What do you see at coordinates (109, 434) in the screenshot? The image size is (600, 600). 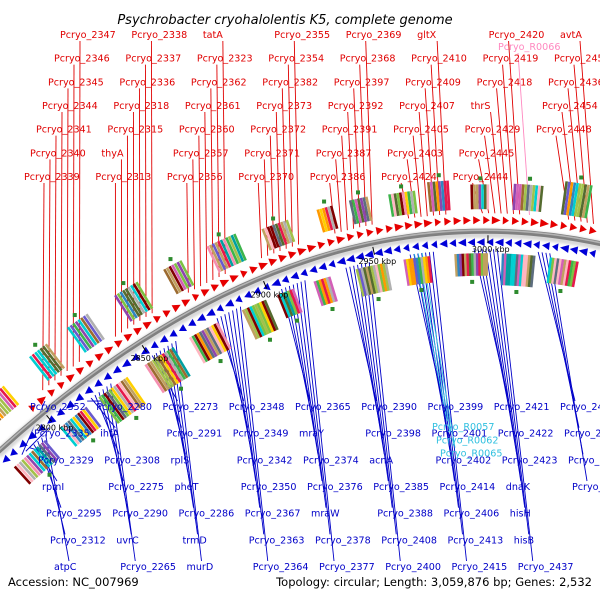 I see `reverse-gene-label: ihfA` at bounding box center [109, 434].